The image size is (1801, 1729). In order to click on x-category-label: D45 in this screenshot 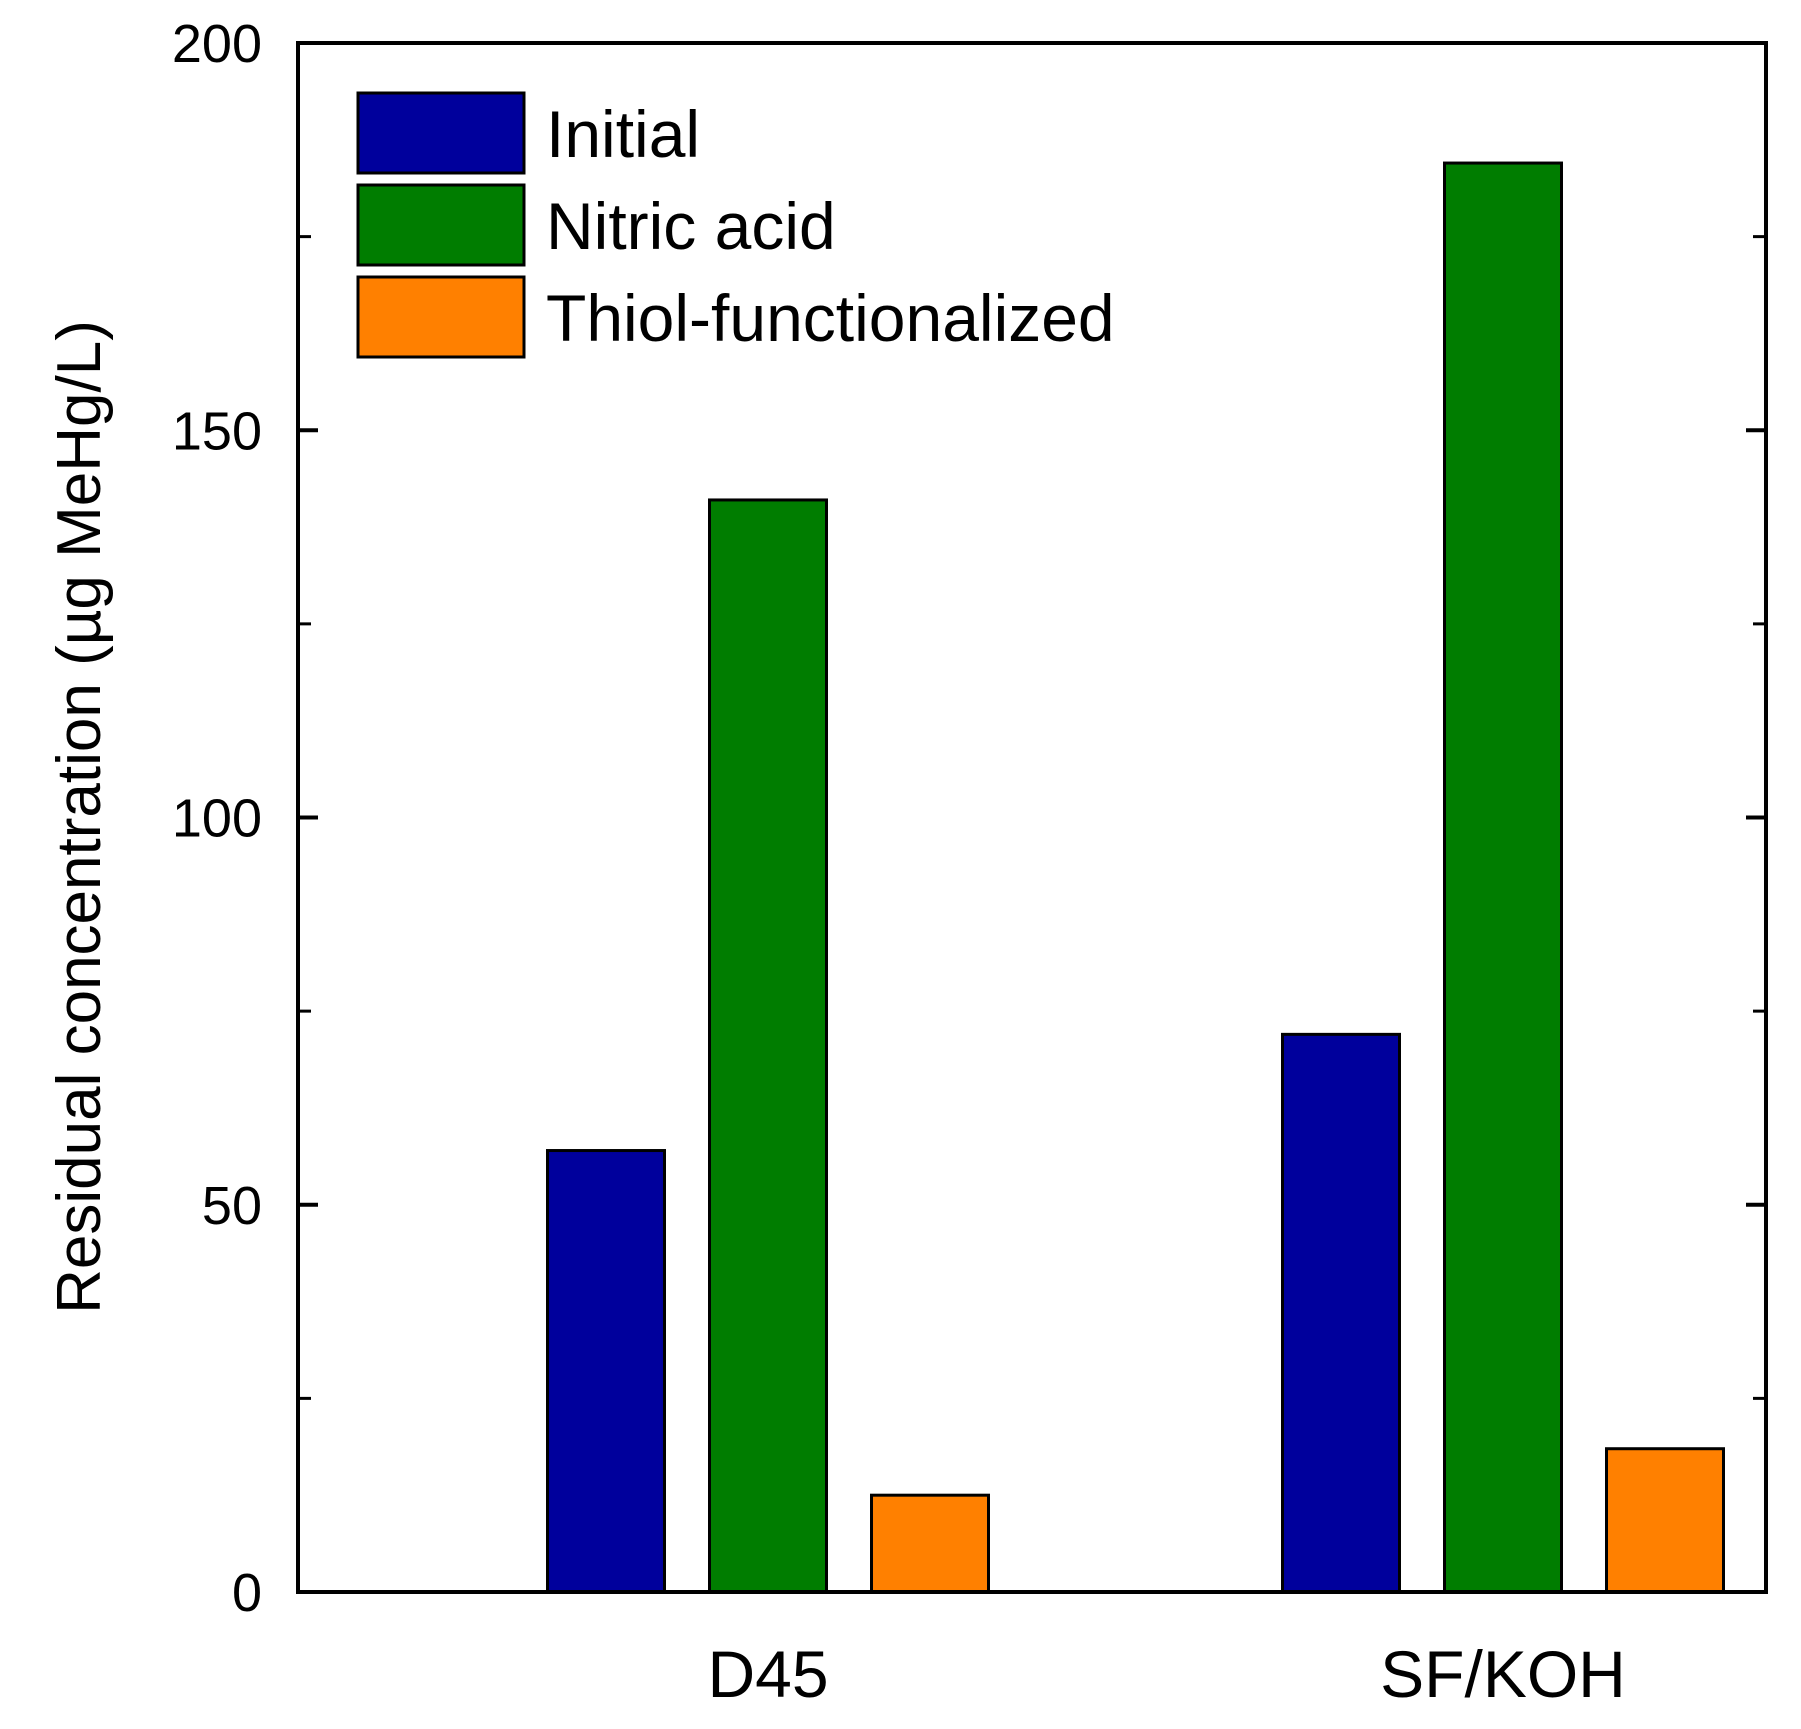, I will do `click(767, 1674)`.